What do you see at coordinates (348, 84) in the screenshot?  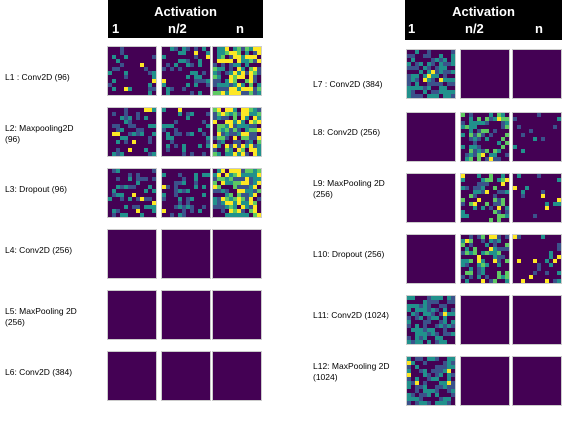 I see `layer-label-l7: L7 : Conv2D (384)` at bounding box center [348, 84].